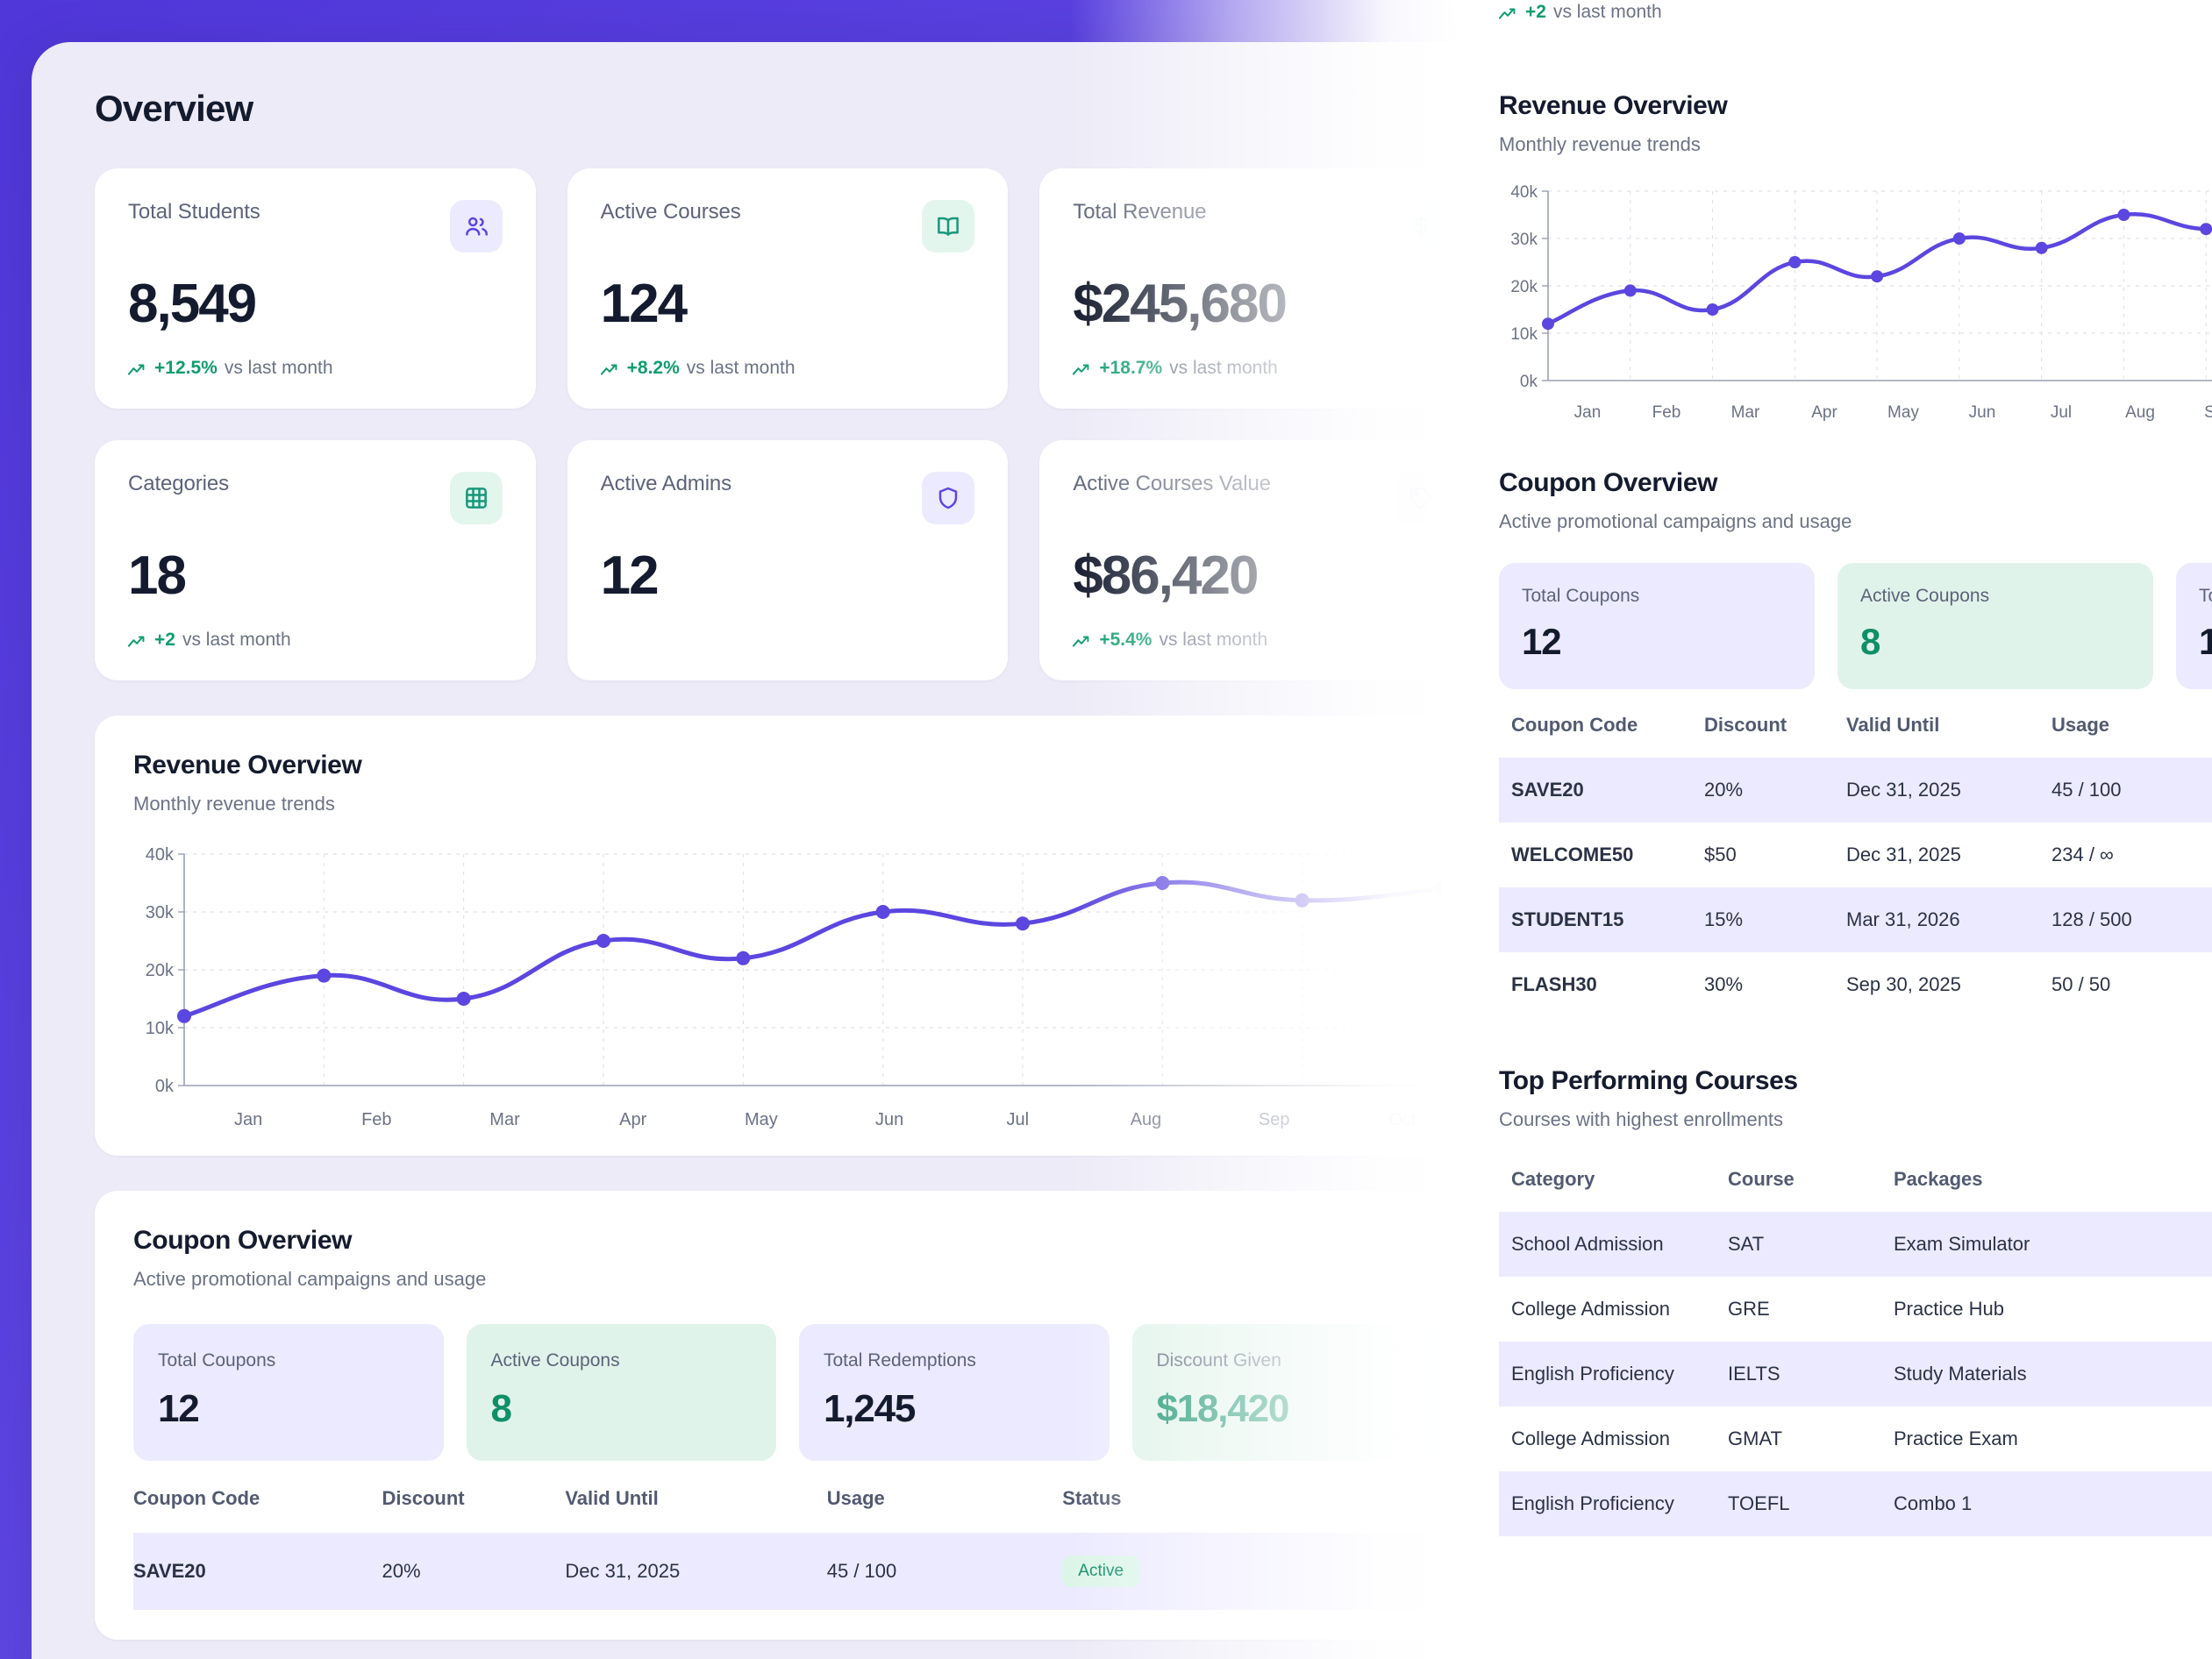 The image size is (2212, 1659). I want to click on svg-text: 20k, so click(1524, 287).